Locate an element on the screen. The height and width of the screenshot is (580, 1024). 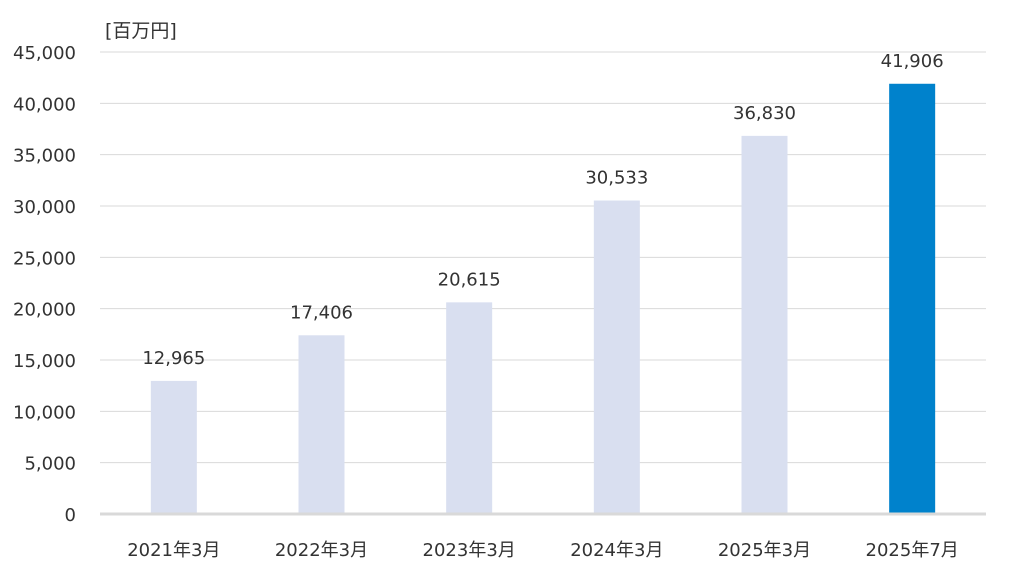
x-tick-label: 2022年3月 is located at coordinates (321, 550).